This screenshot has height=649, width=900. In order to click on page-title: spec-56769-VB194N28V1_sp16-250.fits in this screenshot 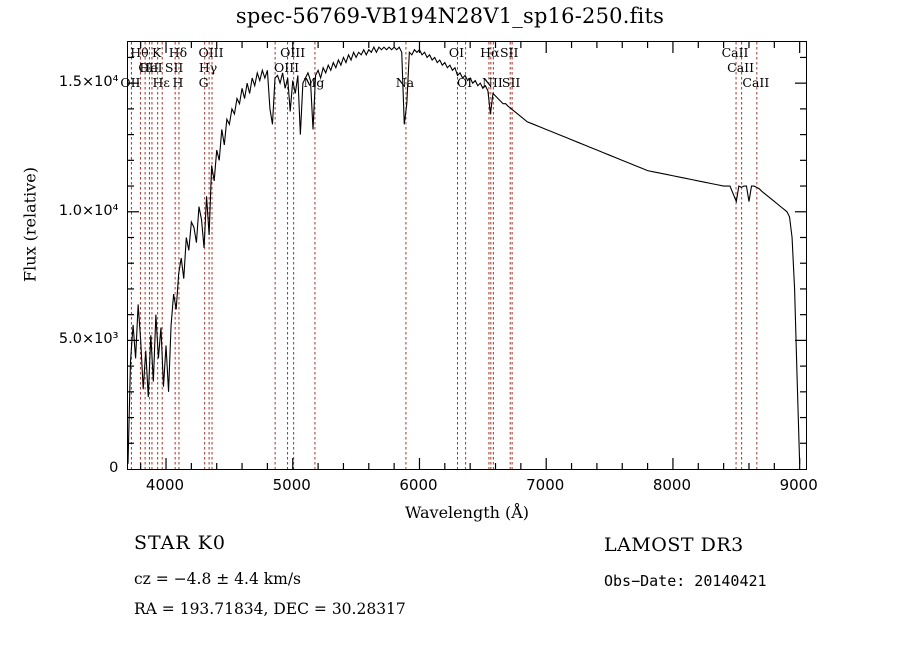, I will do `click(450, 16)`.